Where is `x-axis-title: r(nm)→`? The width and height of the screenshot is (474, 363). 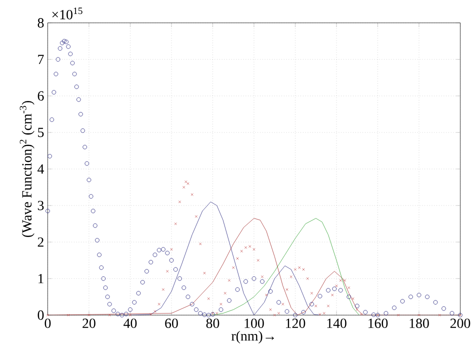 x-axis-title: r(nm)→ is located at coordinates (252, 337).